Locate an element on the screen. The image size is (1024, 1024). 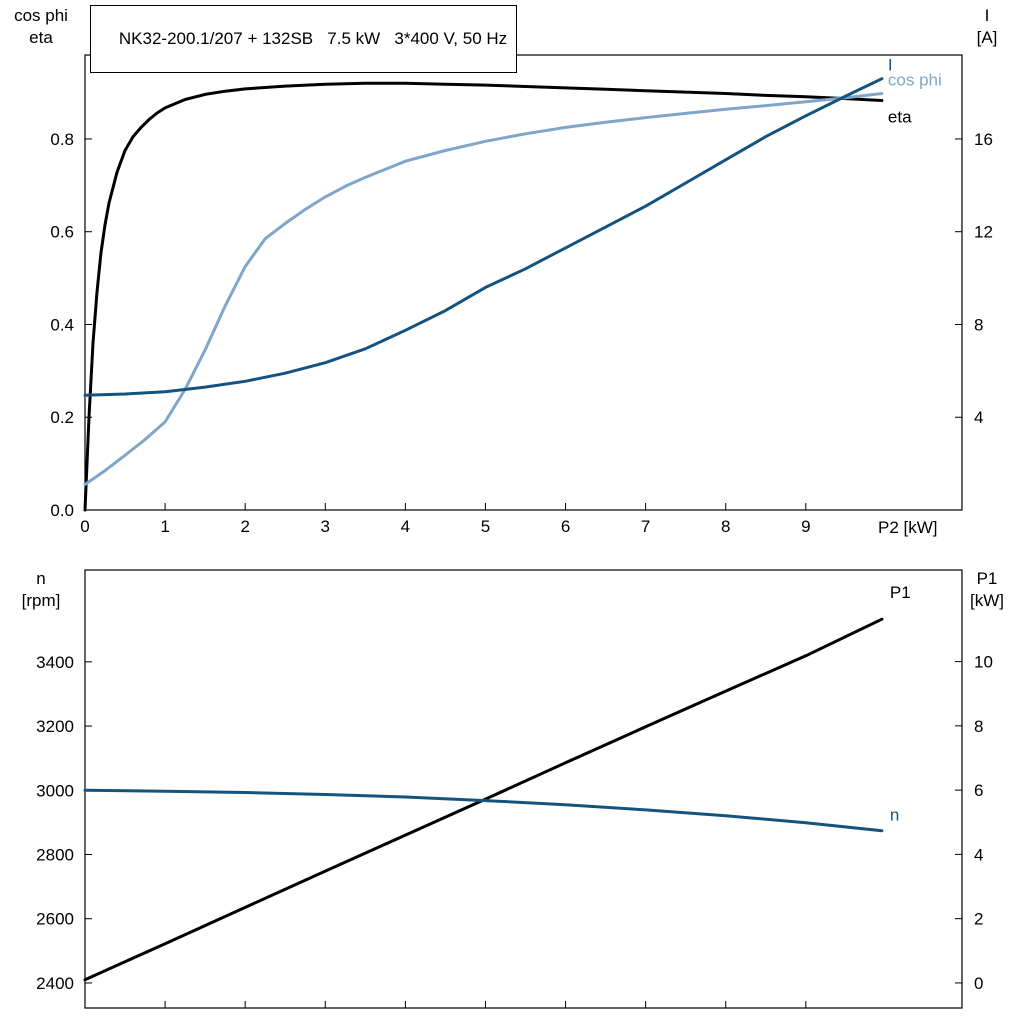
y-left-tick-label: 0.4 is located at coordinates (62, 324).